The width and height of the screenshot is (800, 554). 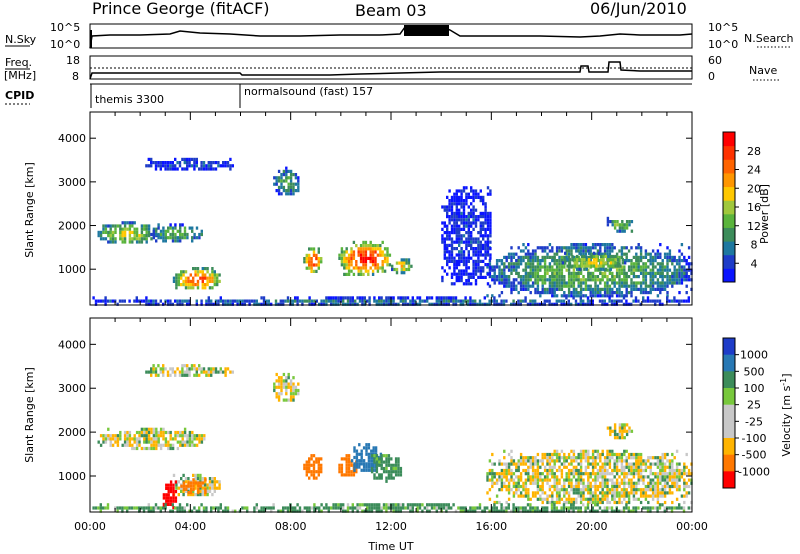 I want to click on colorbar-swatch, so click(x=729, y=261).